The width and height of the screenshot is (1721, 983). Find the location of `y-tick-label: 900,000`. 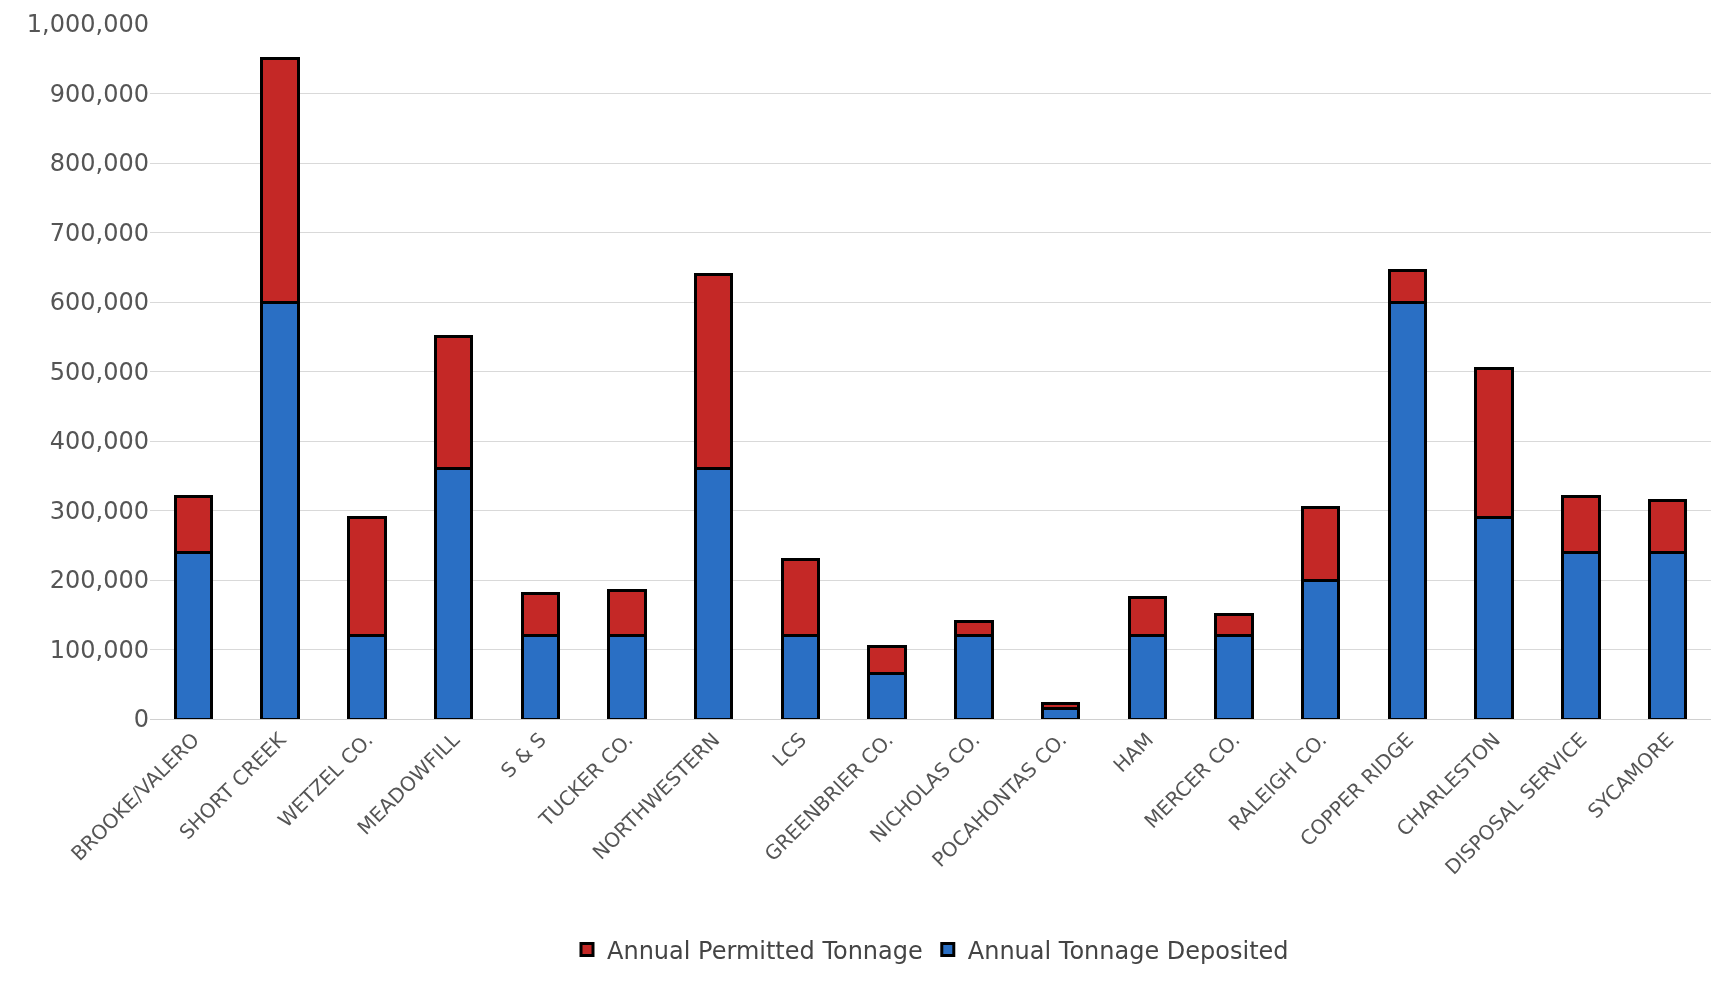

y-tick-label: 900,000 is located at coordinates (99, 93).